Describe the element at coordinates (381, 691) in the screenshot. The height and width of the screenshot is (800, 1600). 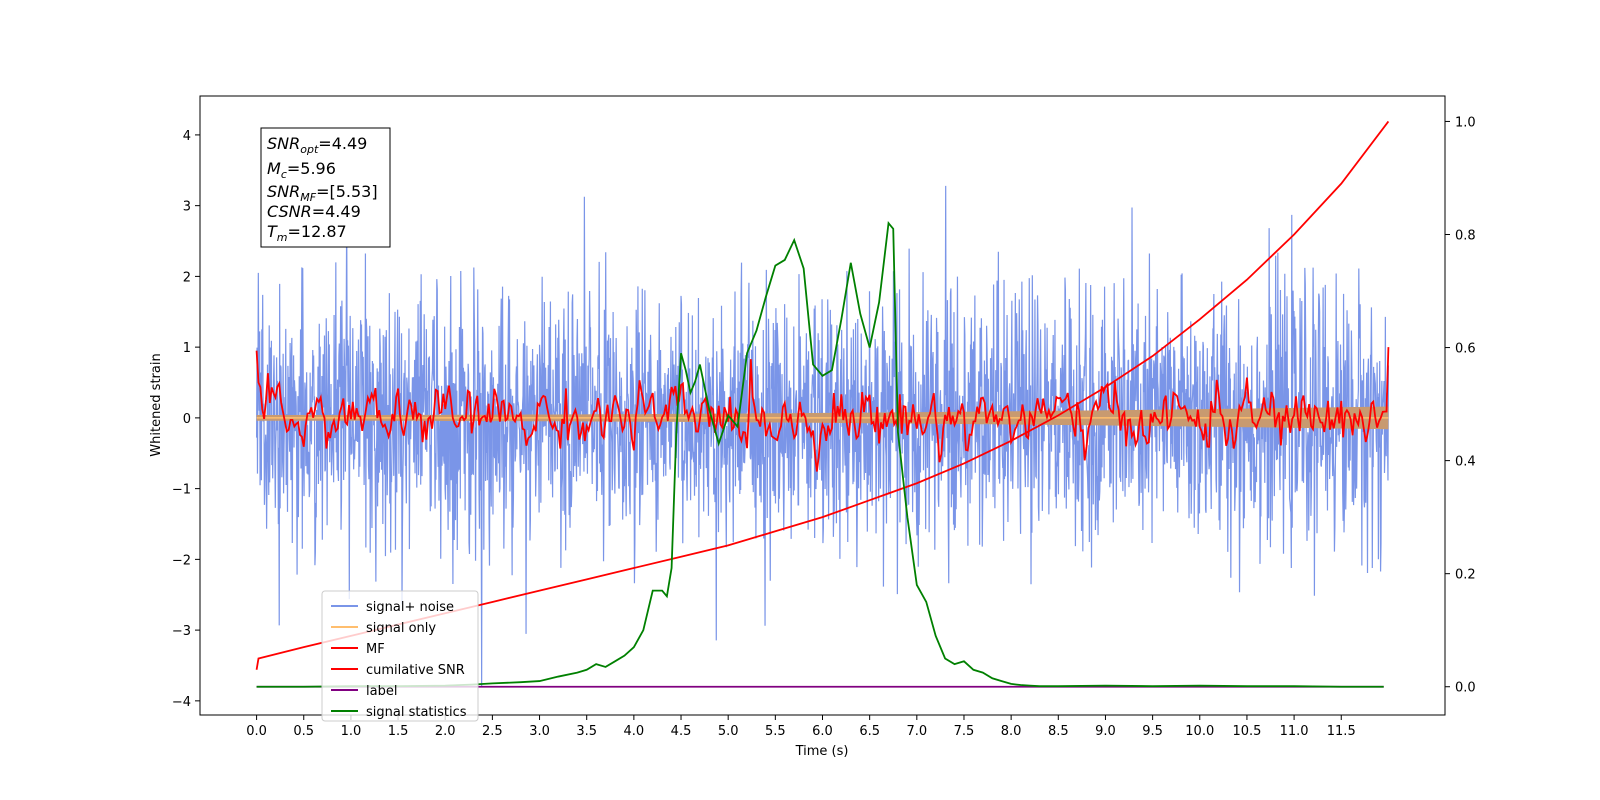
I see `legend-label: label` at that location.